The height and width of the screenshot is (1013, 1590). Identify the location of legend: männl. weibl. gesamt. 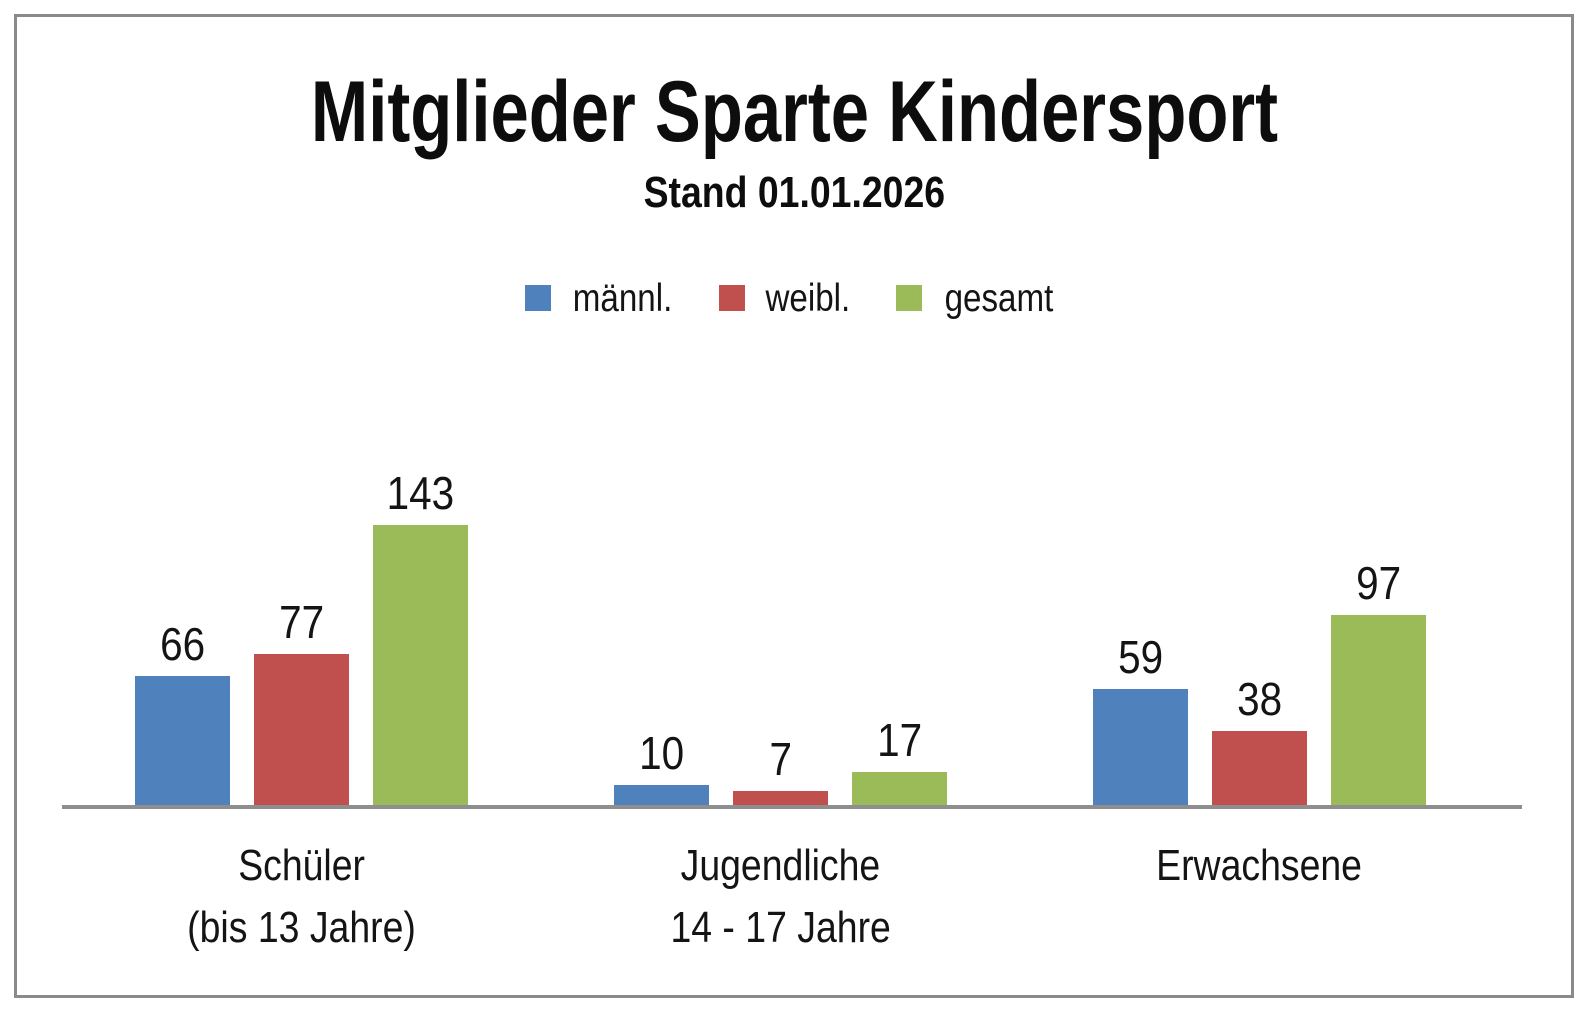
(794, 298).